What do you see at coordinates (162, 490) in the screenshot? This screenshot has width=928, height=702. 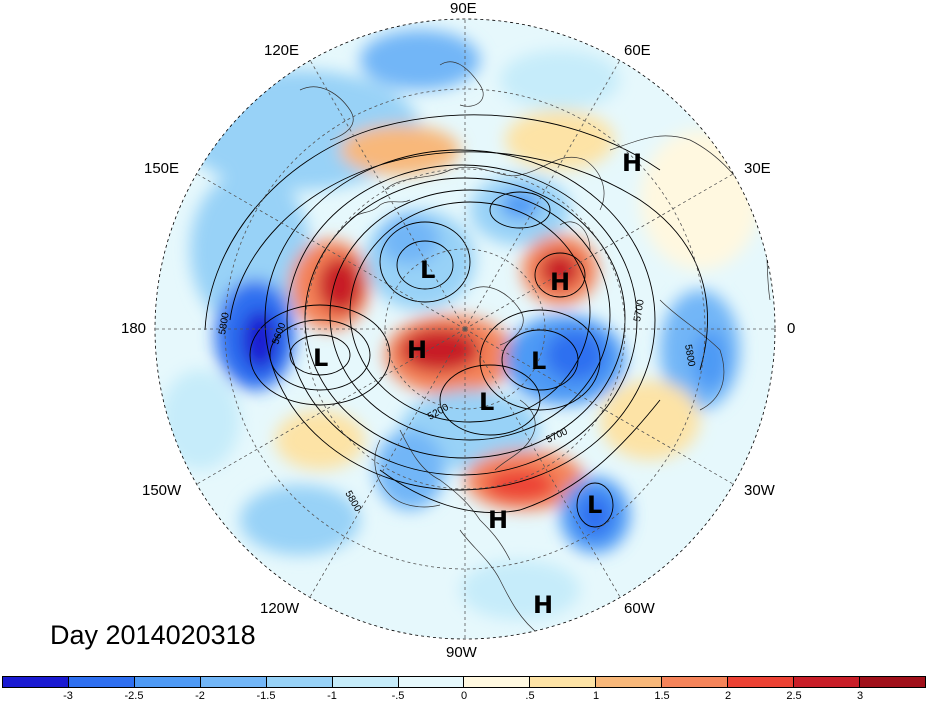 I see `longitude-label-150w: 150W` at bounding box center [162, 490].